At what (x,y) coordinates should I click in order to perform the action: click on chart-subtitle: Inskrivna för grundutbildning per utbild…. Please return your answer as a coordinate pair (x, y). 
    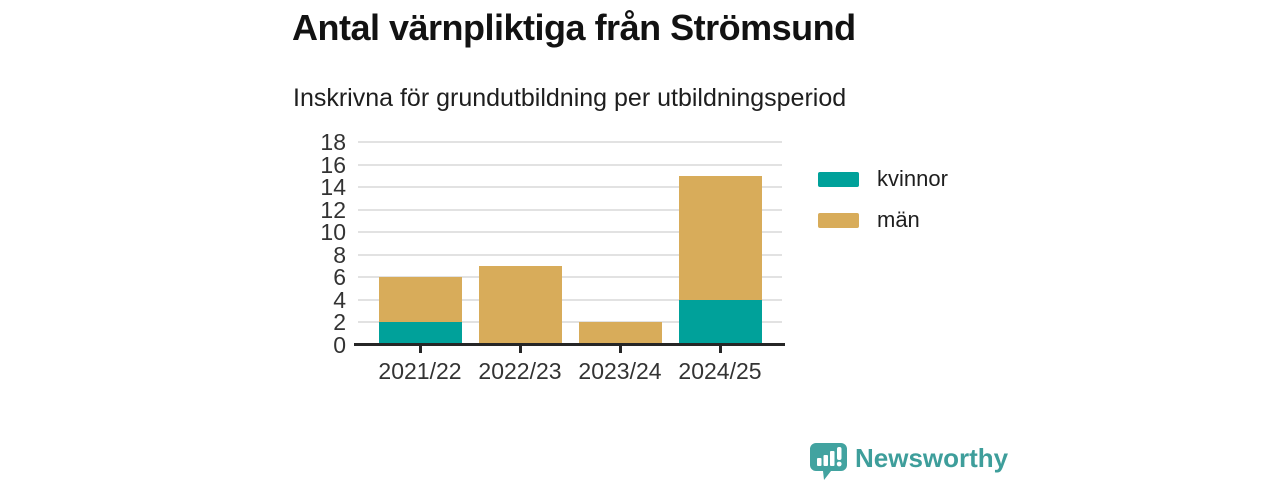
    Looking at the image, I should click on (570, 98).